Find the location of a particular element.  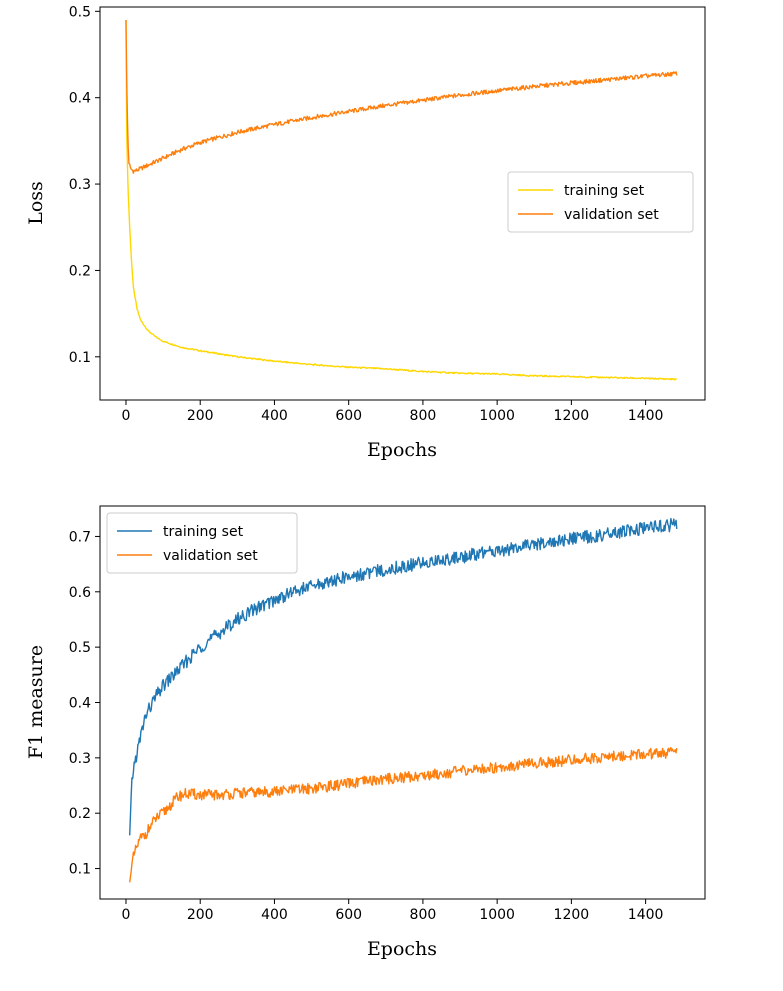

f1-y-tick-label: 0.6 is located at coordinates (80, 593).